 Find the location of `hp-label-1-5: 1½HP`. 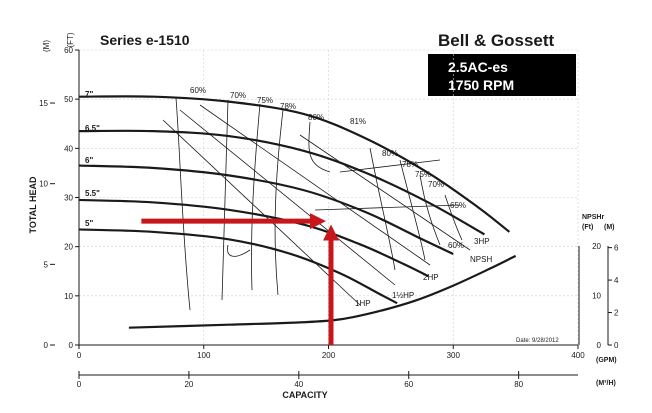

hp-label-1-5: 1½HP is located at coordinates (403, 295).